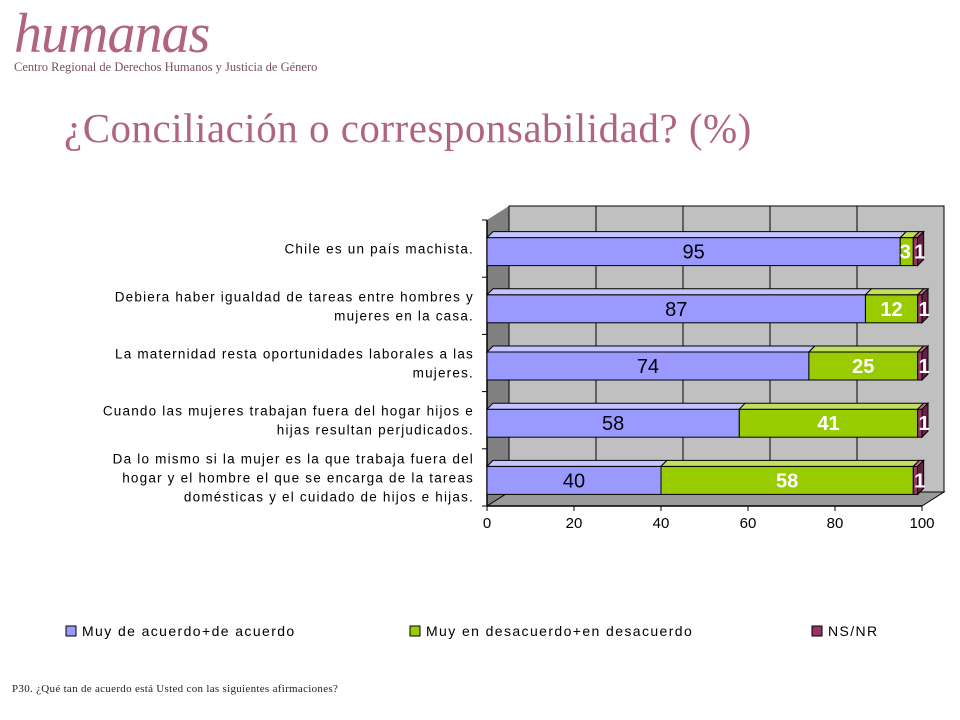  I want to click on category-label: mujeres., so click(443, 373).